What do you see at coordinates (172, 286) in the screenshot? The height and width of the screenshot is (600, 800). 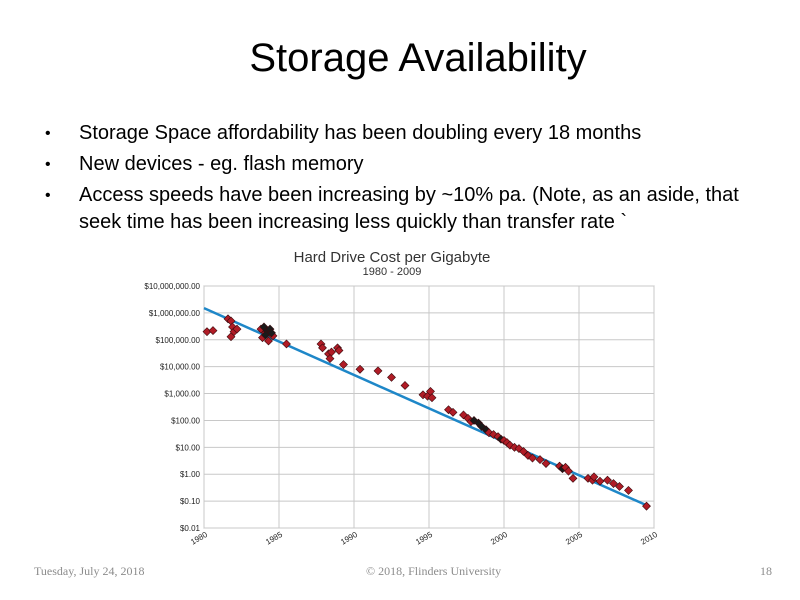 I see `y-tick-label: $10,000,000.00` at bounding box center [172, 286].